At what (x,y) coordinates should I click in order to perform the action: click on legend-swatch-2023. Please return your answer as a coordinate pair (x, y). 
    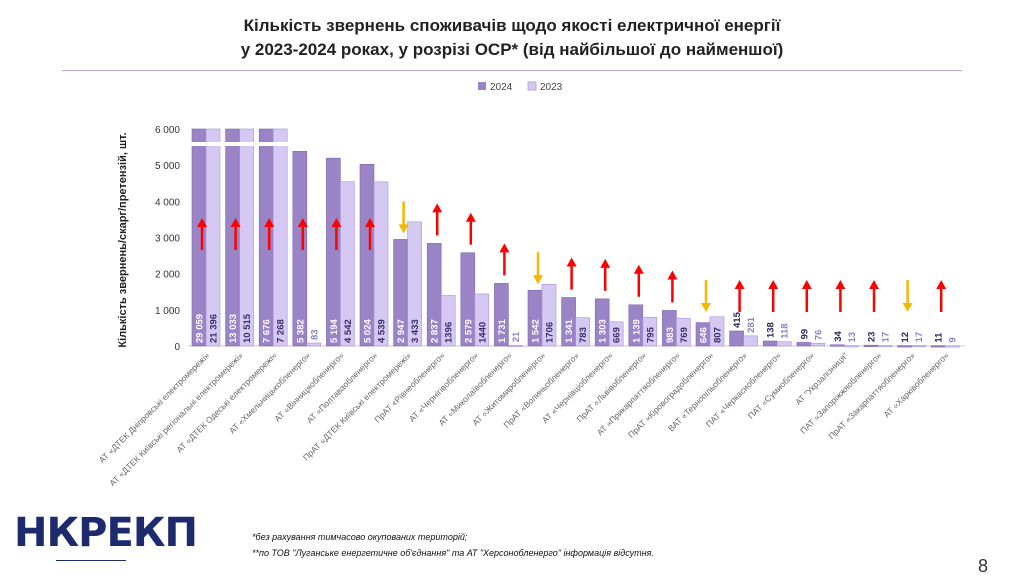
    Looking at the image, I should click on (532, 86).